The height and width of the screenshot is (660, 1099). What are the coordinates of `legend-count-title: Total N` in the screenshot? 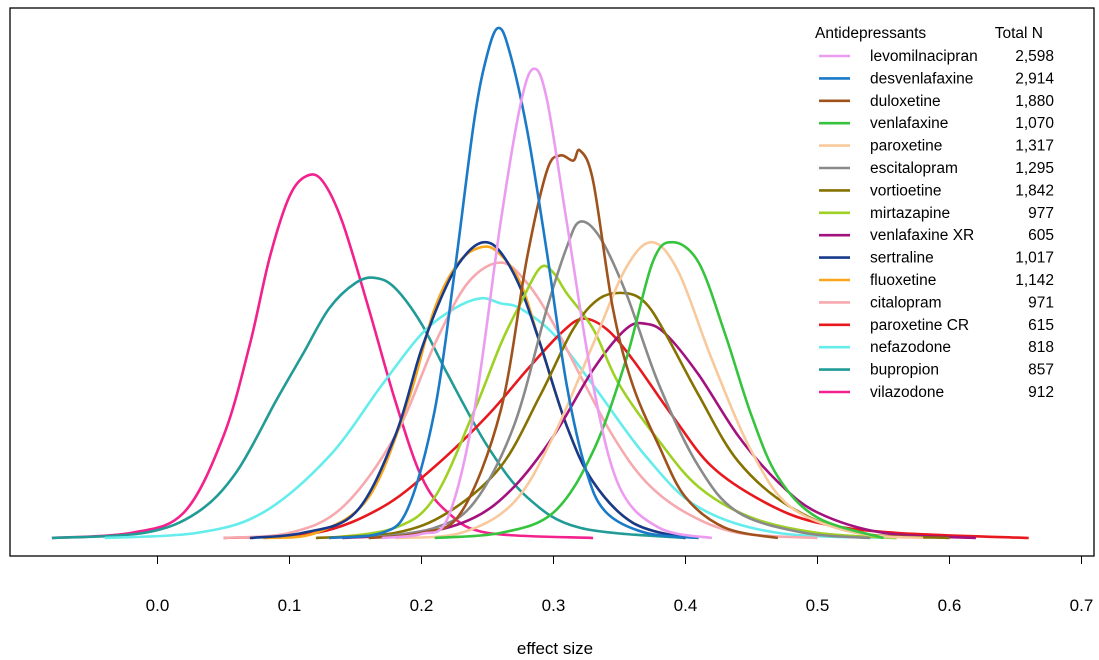 It's located at (1019, 33).